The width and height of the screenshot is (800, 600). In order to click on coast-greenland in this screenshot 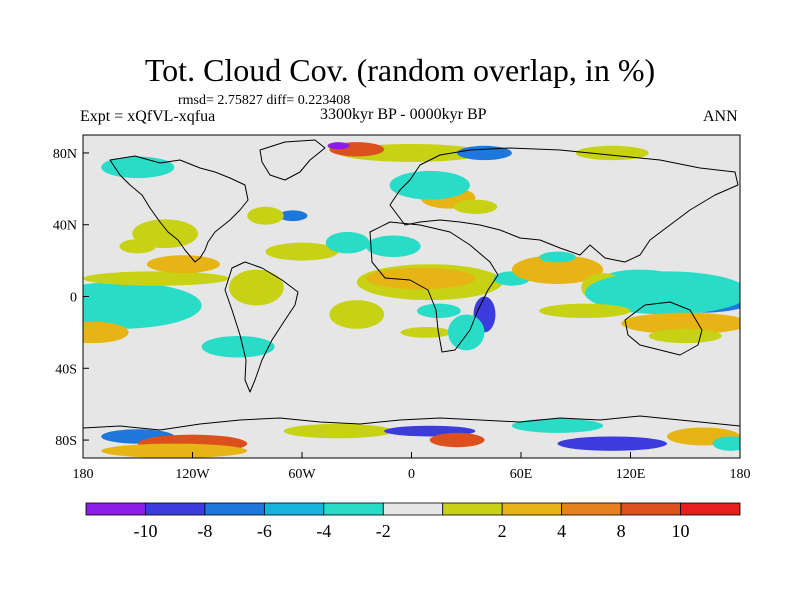, I will do `click(292, 160)`.